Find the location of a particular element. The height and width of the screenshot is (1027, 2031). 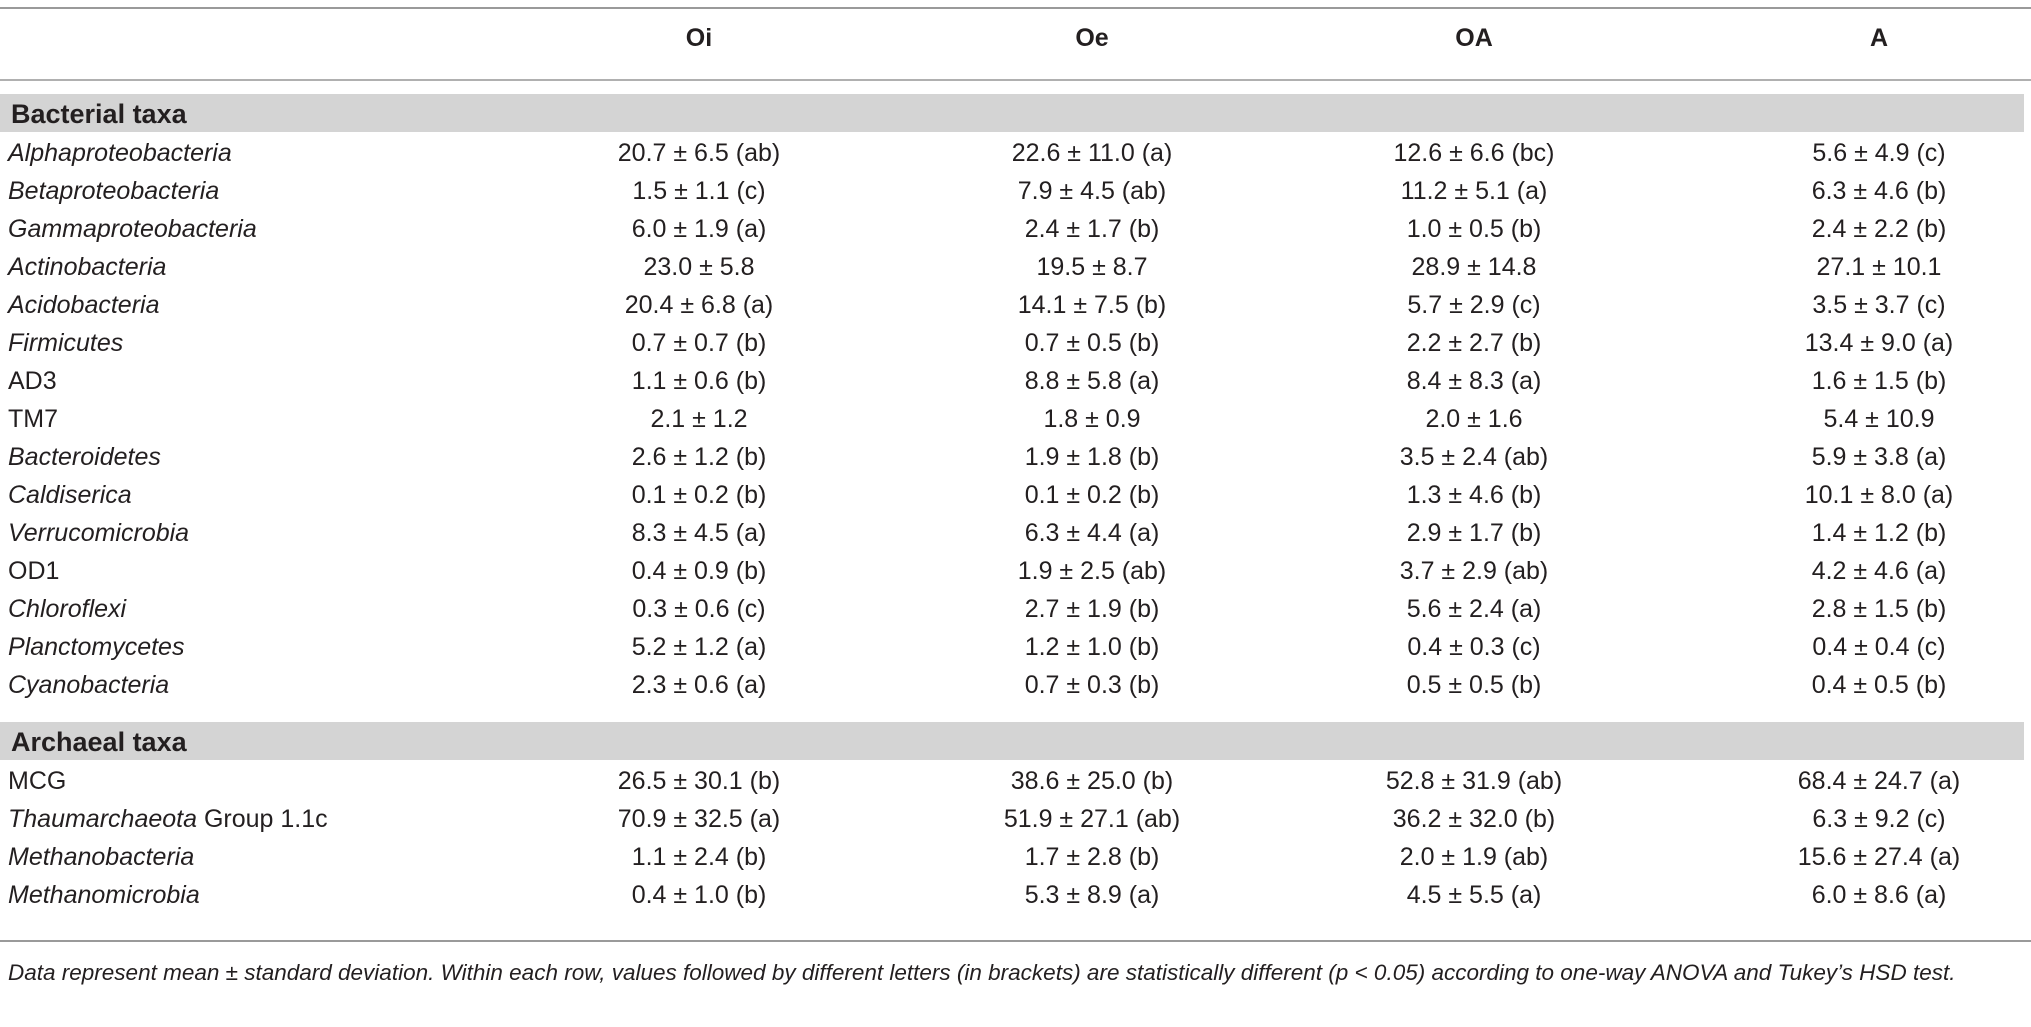

taxon-name: Firmicutes is located at coordinates (65, 343).